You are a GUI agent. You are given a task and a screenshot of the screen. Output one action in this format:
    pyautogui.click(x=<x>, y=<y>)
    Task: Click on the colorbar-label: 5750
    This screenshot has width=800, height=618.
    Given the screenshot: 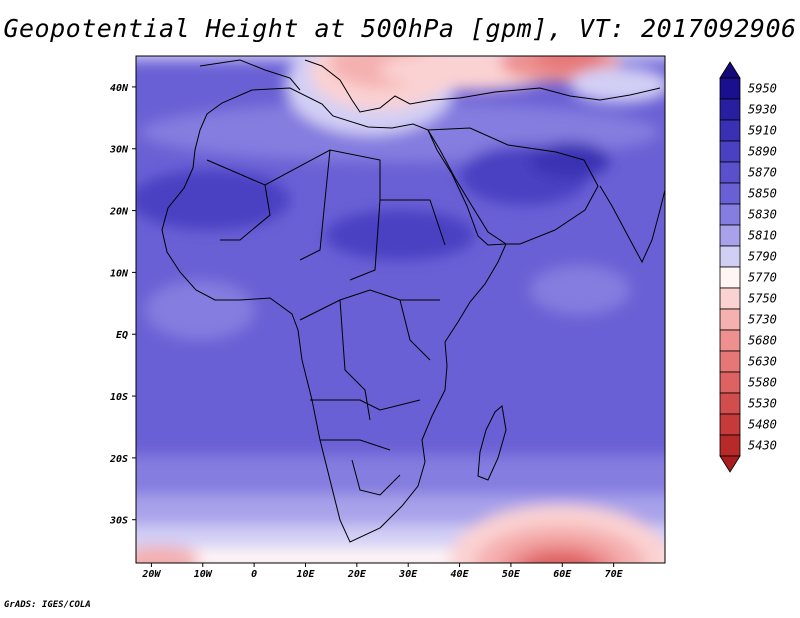 What is the action you would take?
    pyautogui.click(x=762, y=299)
    